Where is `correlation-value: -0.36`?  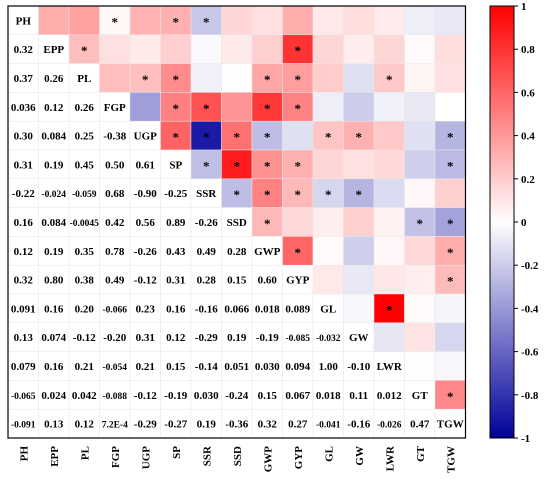 correlation-value: -0.36 is located at coordinates (236, 425).